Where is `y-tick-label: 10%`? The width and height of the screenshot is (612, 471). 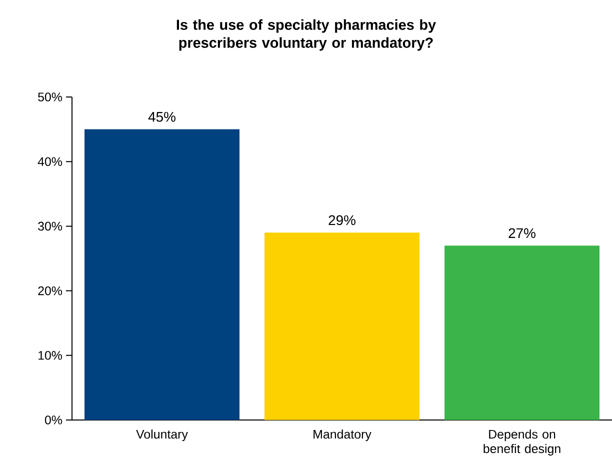 y-tick-label: 10% is located at coordinates (50, 355).